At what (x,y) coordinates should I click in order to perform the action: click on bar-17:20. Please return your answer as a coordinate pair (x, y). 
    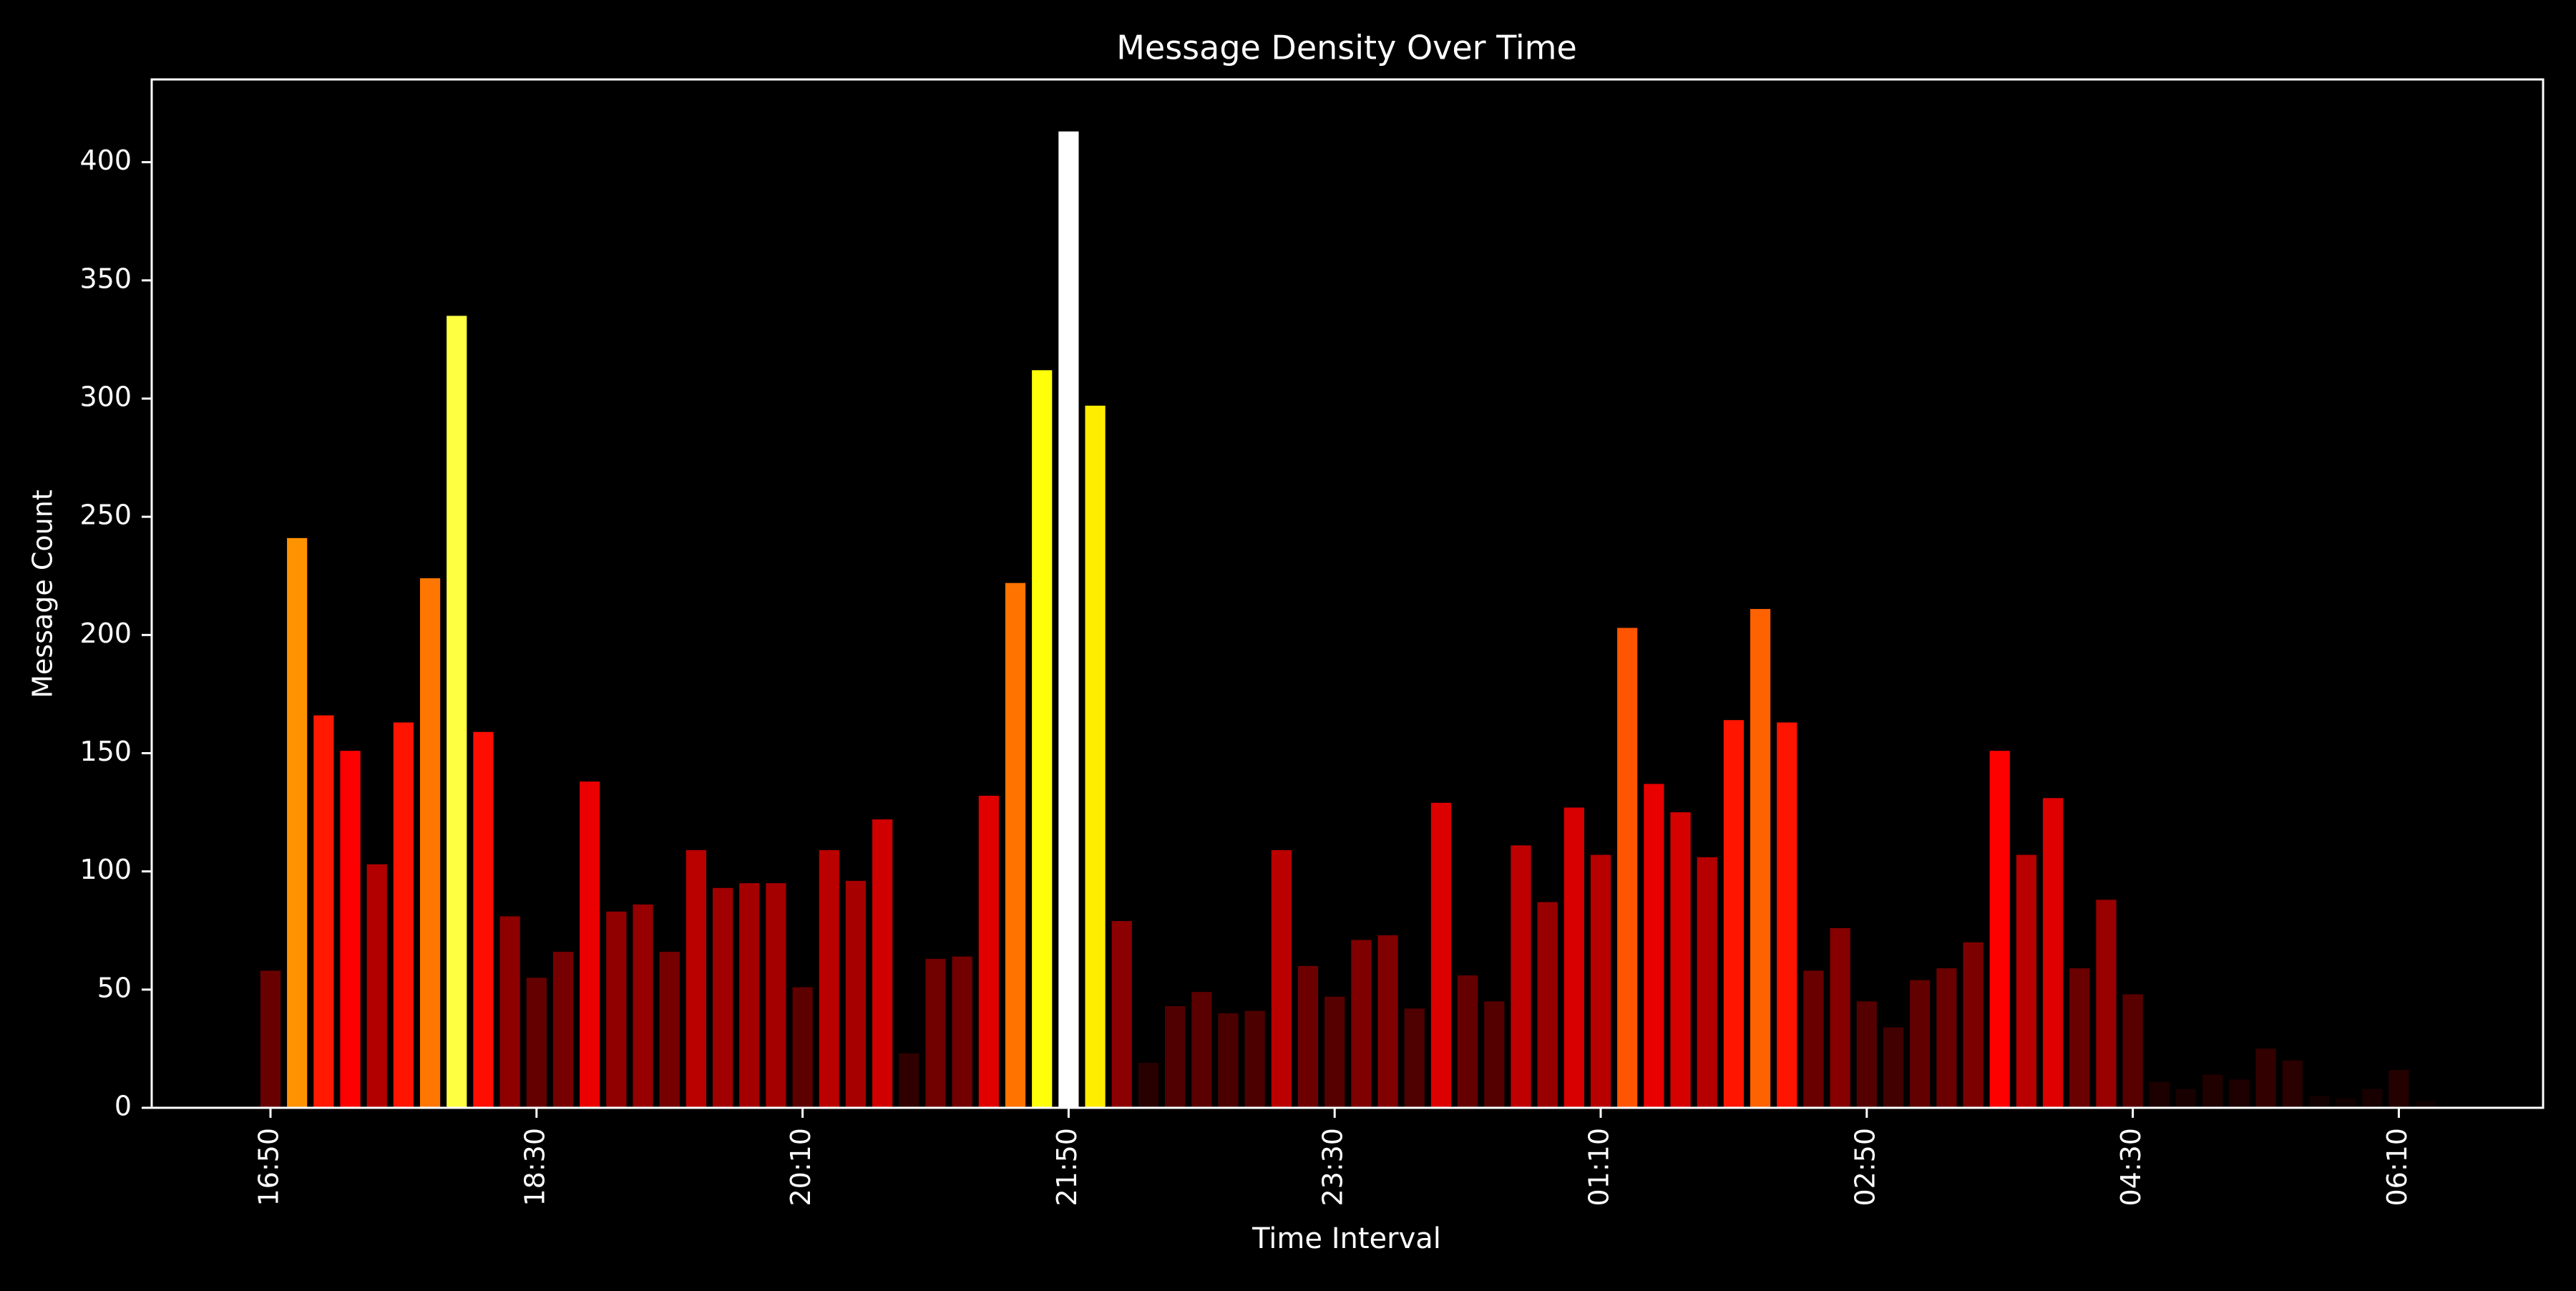
    Looking at the image, I should click on (350, 929).